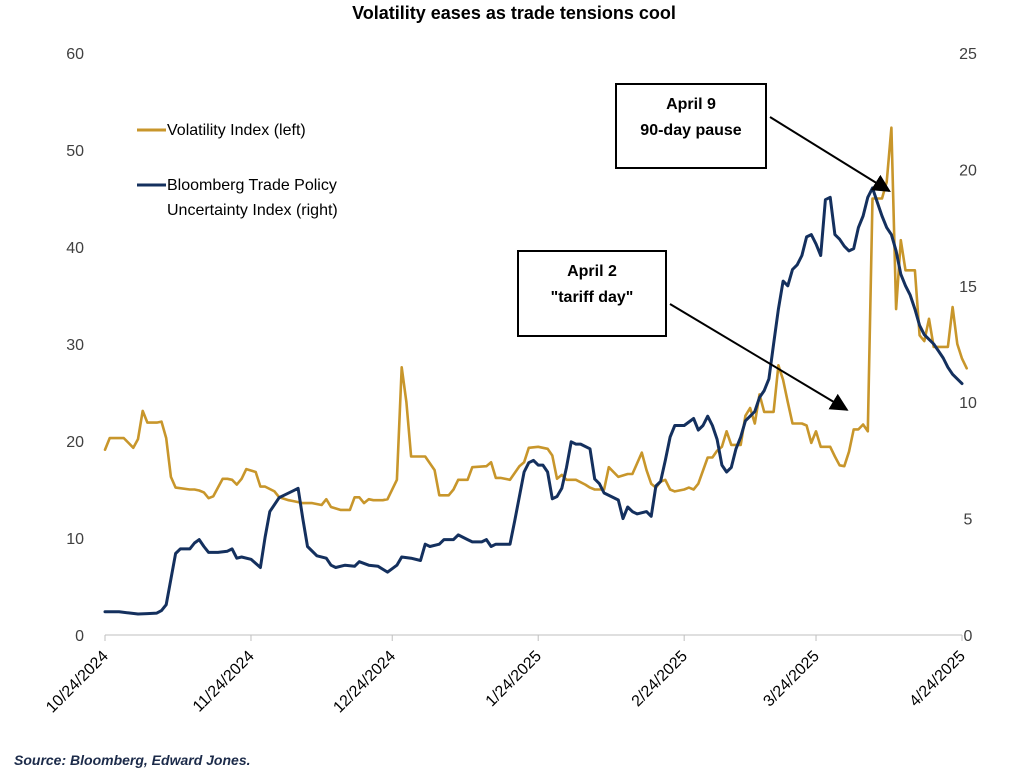  What do you see at coordinates (132, 760) in the screenshot?
I see `source-note: Source: Bloomberg, Edward Jones.` at bounding box center [132, 760].